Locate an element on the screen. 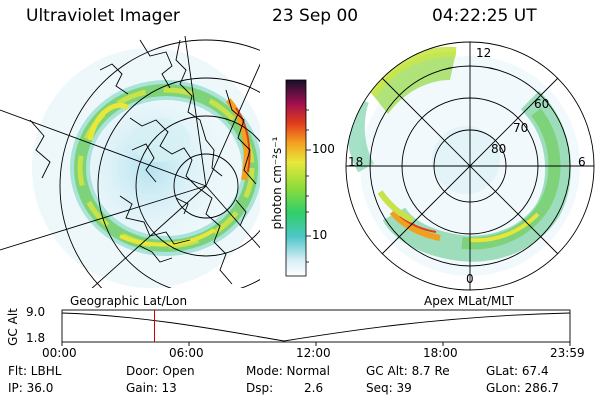 The image size is (600, 400). colorbar-unit-label: photon cm⁻²s⁻¹ is located at coordinates (277, 183).